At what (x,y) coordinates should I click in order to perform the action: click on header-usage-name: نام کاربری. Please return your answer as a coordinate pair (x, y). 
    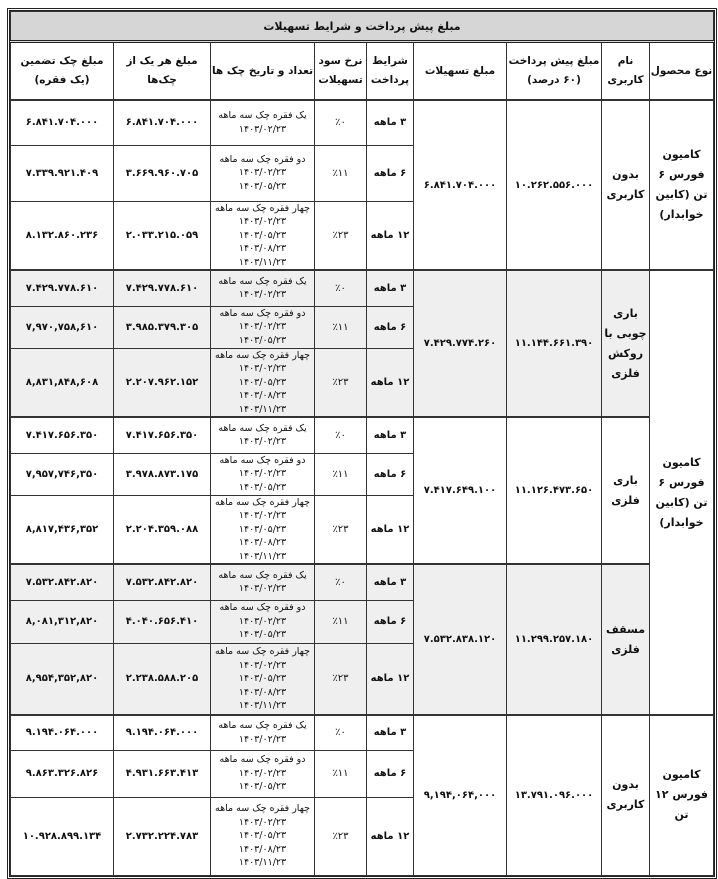
    Looking at the image, I should click on (625, 71).